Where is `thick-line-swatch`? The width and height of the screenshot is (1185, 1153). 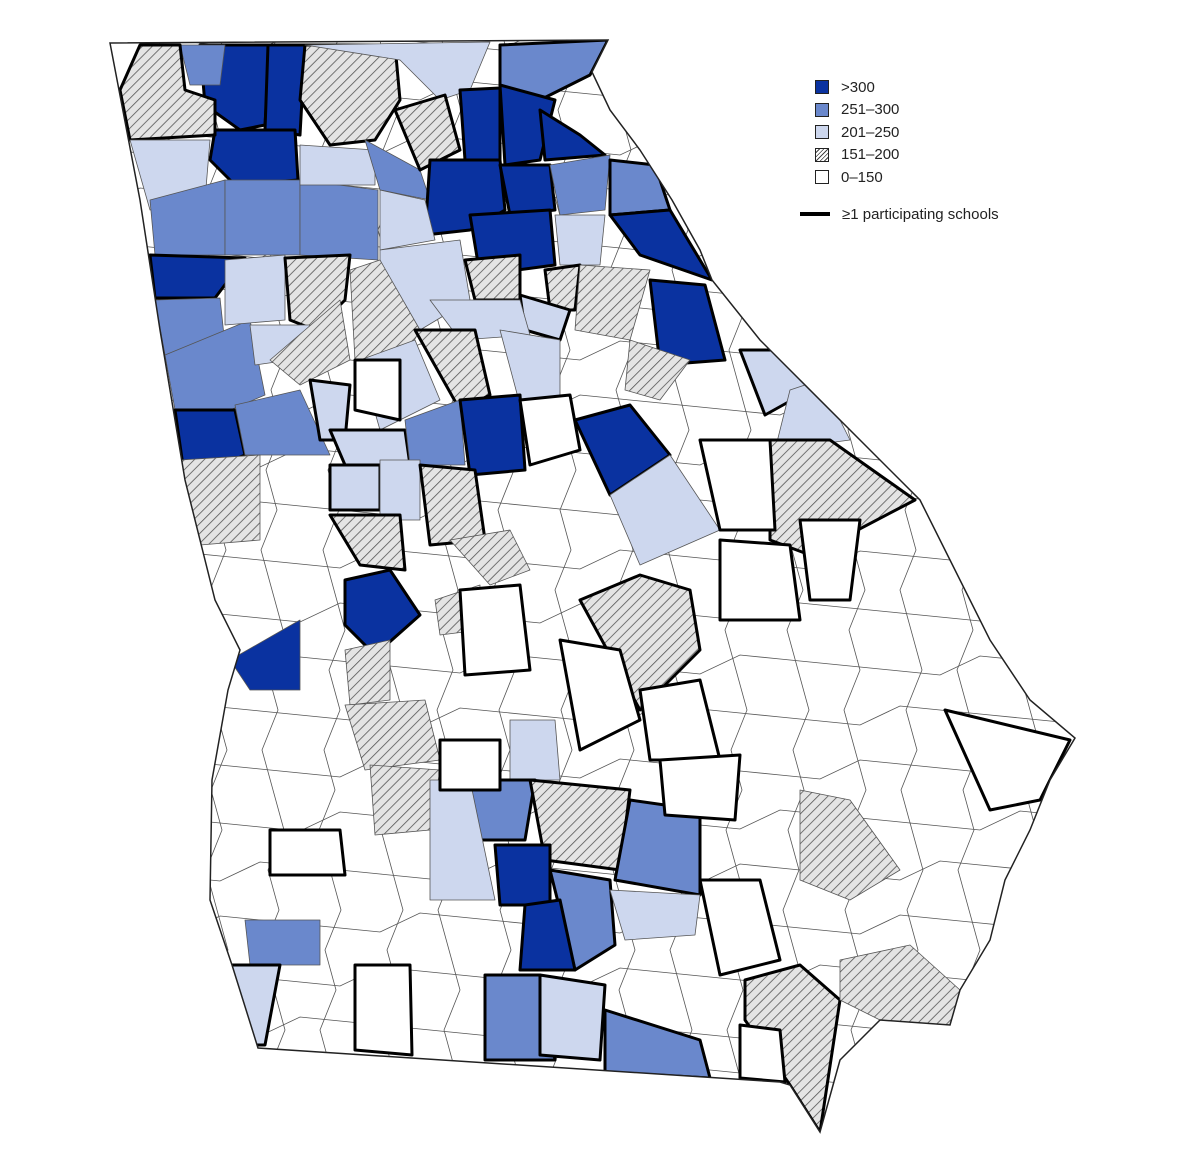
thick-line-swatch is located at coordinates (815, 214).